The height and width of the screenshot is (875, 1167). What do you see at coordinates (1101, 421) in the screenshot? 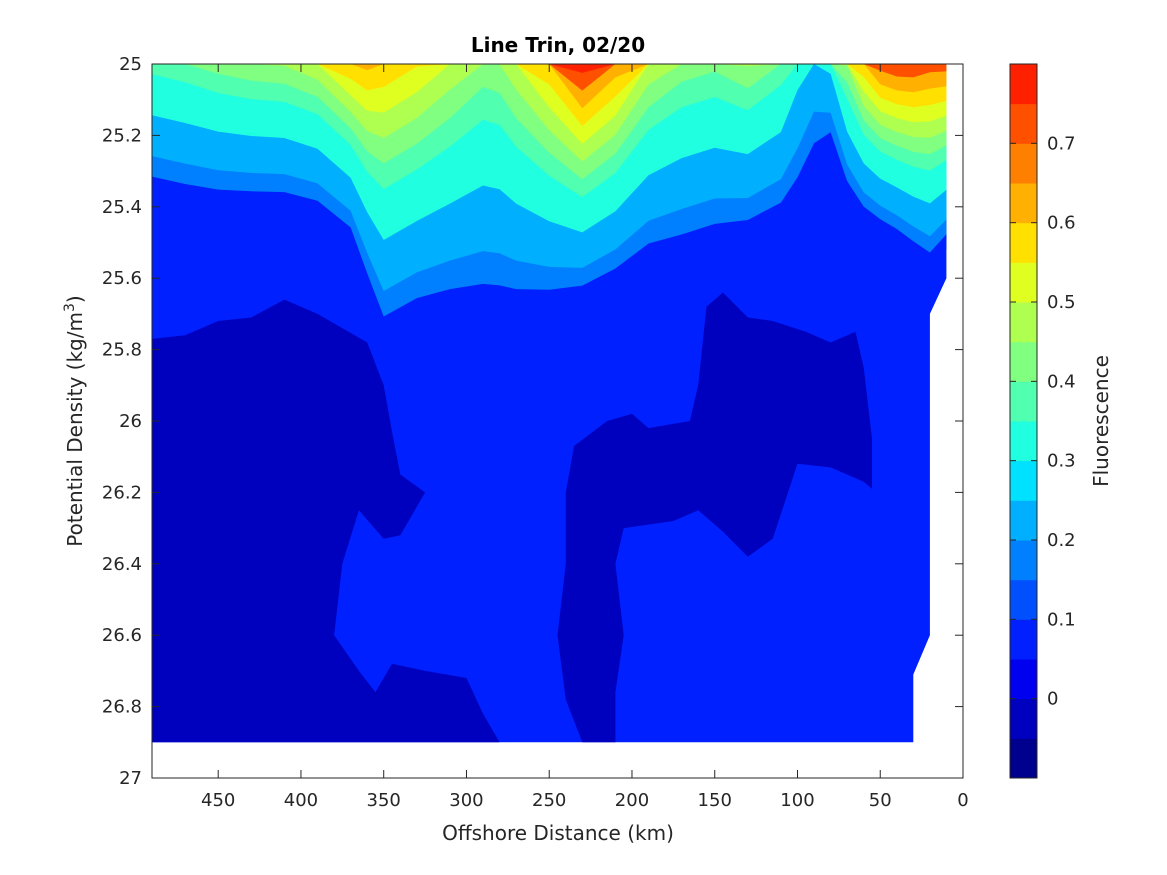
I see `colorbar-label: Fluorescence` at bounding box center [1101, 421].